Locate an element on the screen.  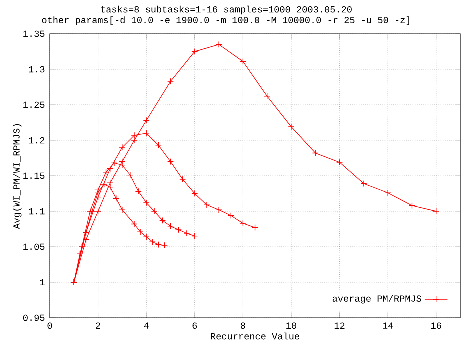
x-axis-title: Recurrence Value is located at coordinates (255, 336).